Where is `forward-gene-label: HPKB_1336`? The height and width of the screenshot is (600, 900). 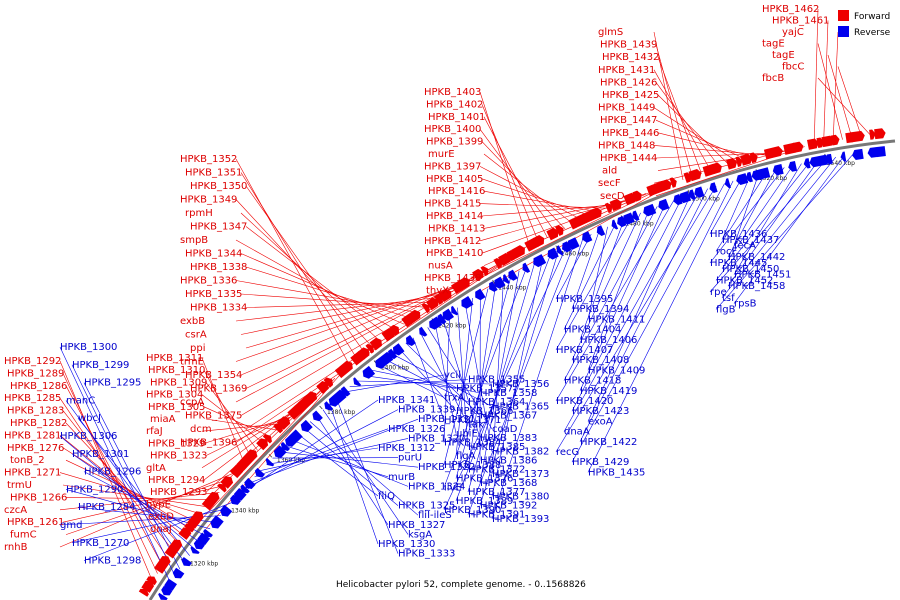 forward-gene-label: HPKB_1336 is located at coordinates (208, 281).